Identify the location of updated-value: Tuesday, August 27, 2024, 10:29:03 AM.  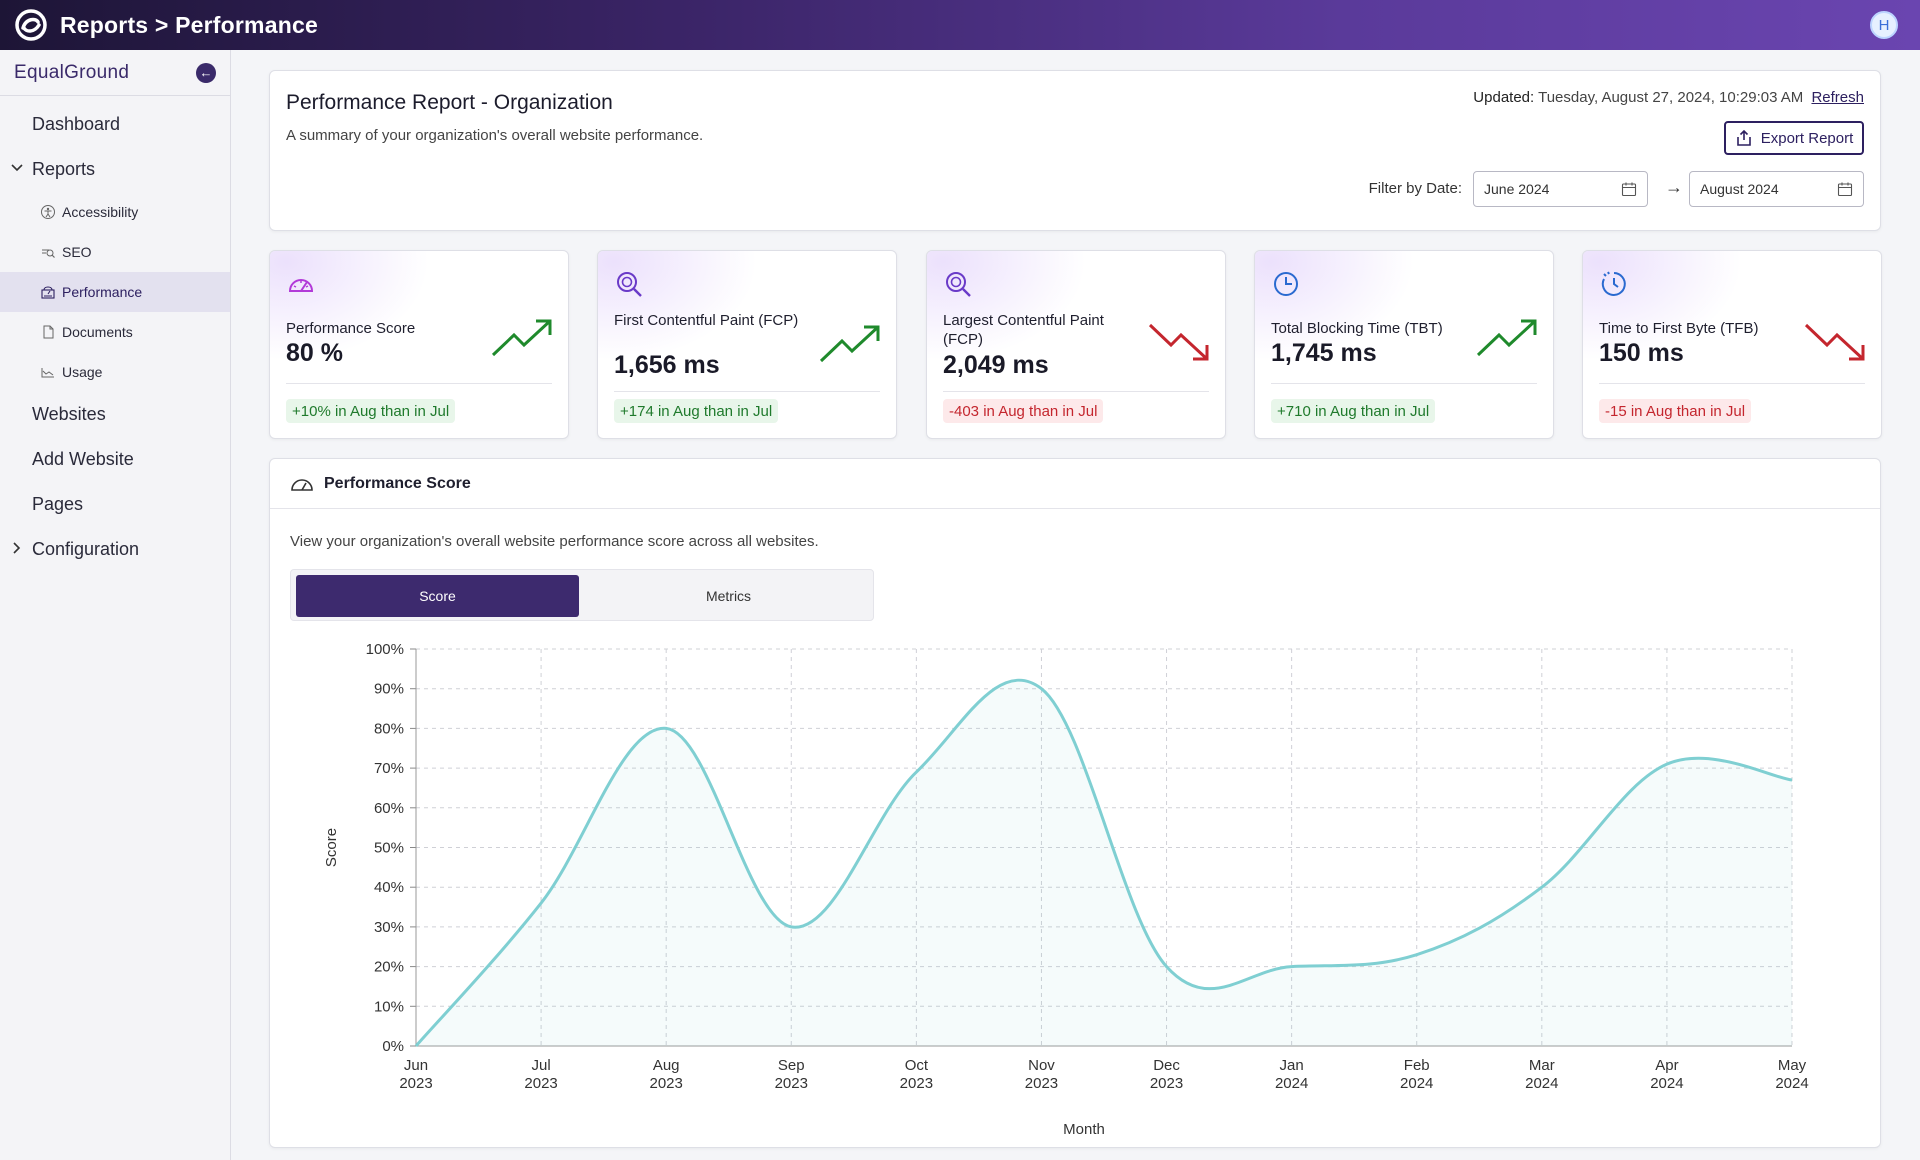
(1671, 97).